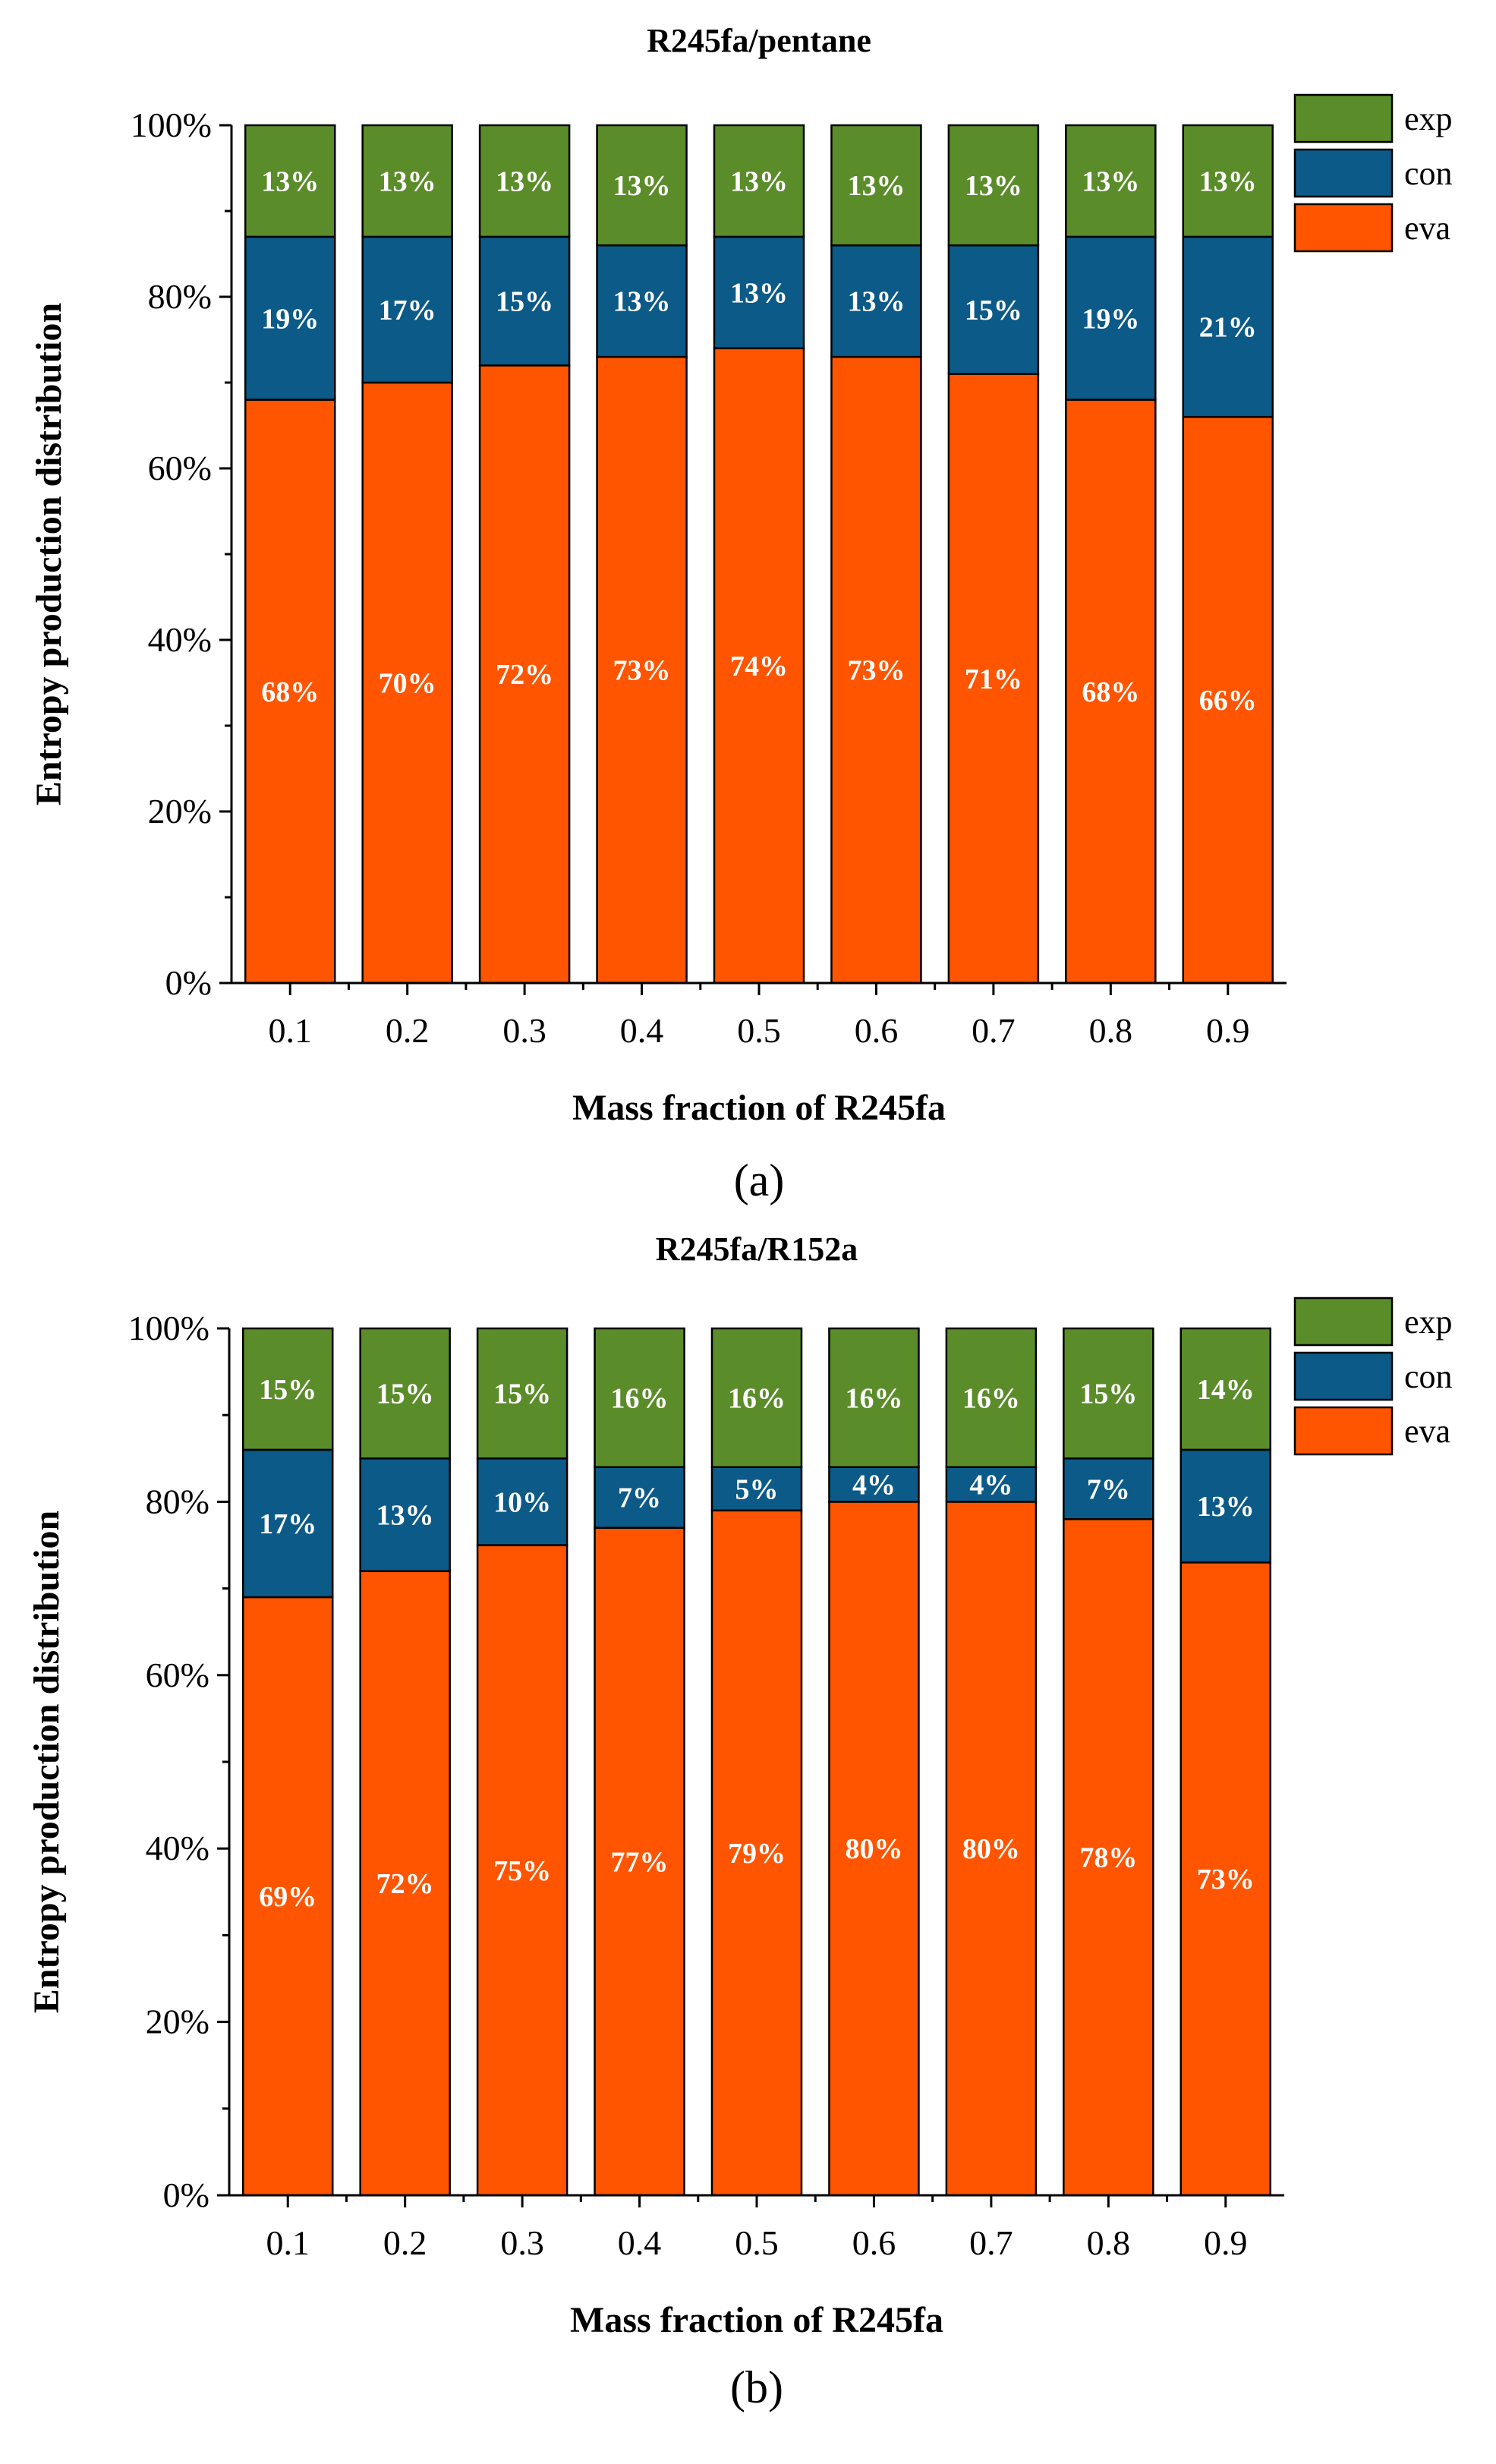 Image resolution: width=1496 pixels, height=2464 pixels. I want to click on bar-eva-0.3, so click(522, 1871).